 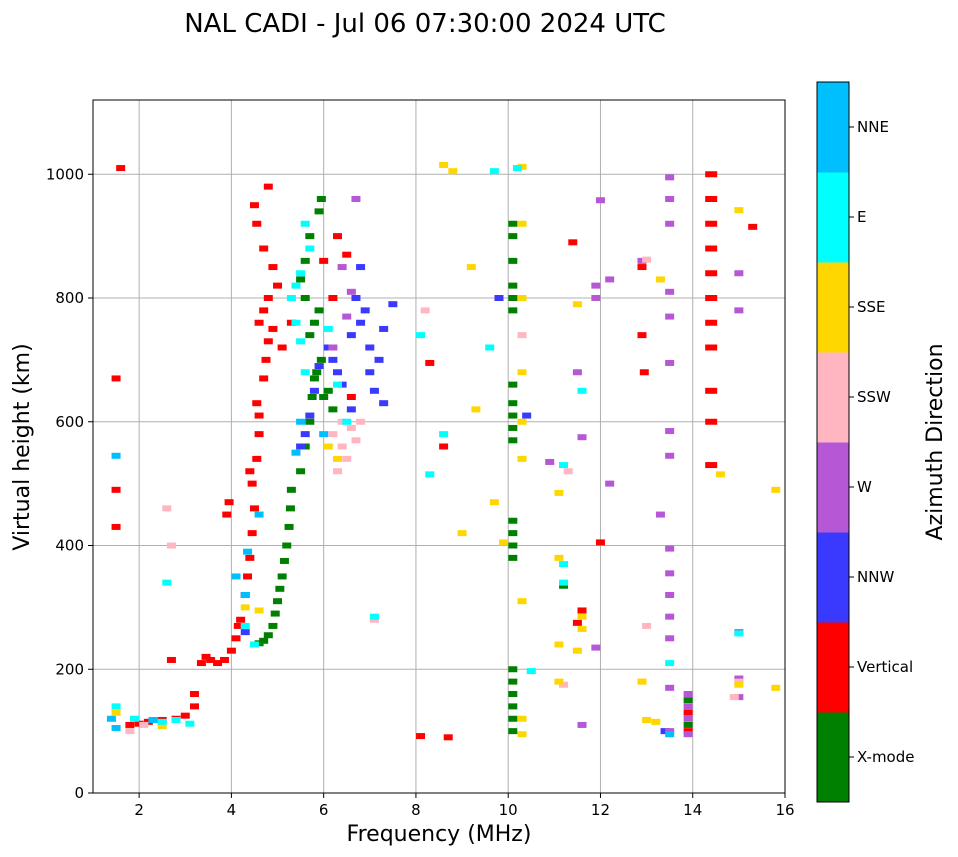 I want to click on x-tick-label: 14, so click(x=692, y=810).